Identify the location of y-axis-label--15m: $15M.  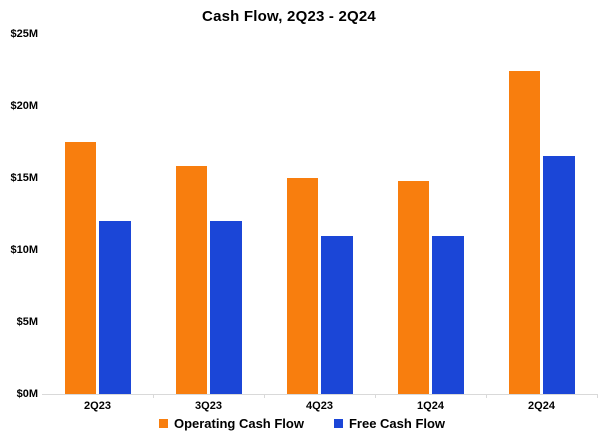
(24, 178).